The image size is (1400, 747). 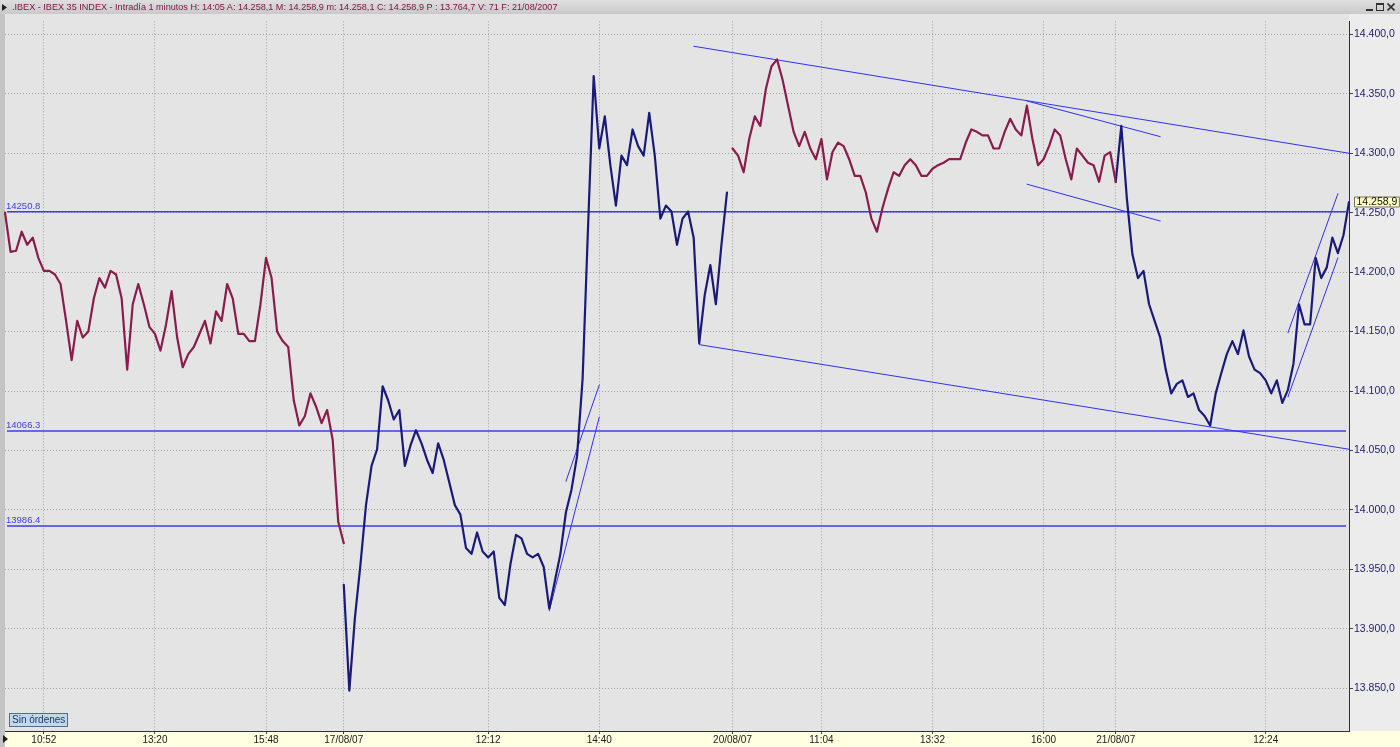 What do you see at coordinates (1375, 33) in the screenshot?
I see `y-tick-label: 14.400,0` at bounding box center [1375, 33].